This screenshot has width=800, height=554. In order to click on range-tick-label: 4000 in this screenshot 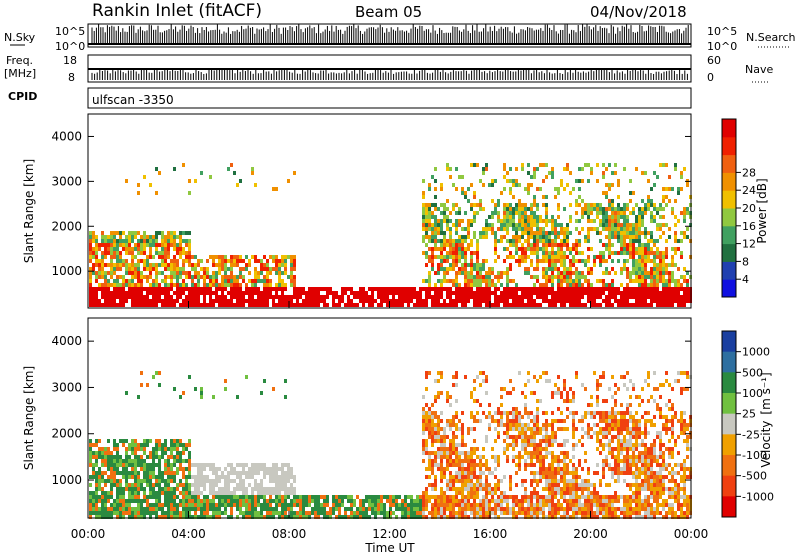, I will do `click(66, 136)`.